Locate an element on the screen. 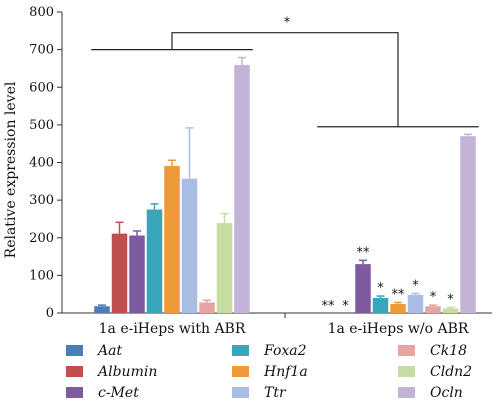  y-tick-label: 300 is located at coordinates (41, 200).